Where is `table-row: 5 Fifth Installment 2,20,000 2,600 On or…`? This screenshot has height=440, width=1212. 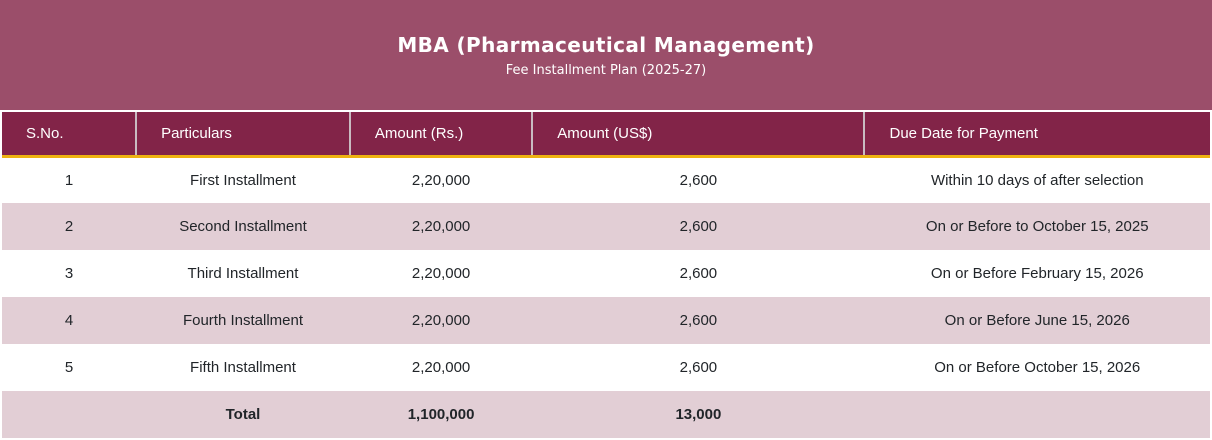 table-row: 5 Fifth Installment 2,20,000 2,600 On or… is located at coordinates (606, 367).